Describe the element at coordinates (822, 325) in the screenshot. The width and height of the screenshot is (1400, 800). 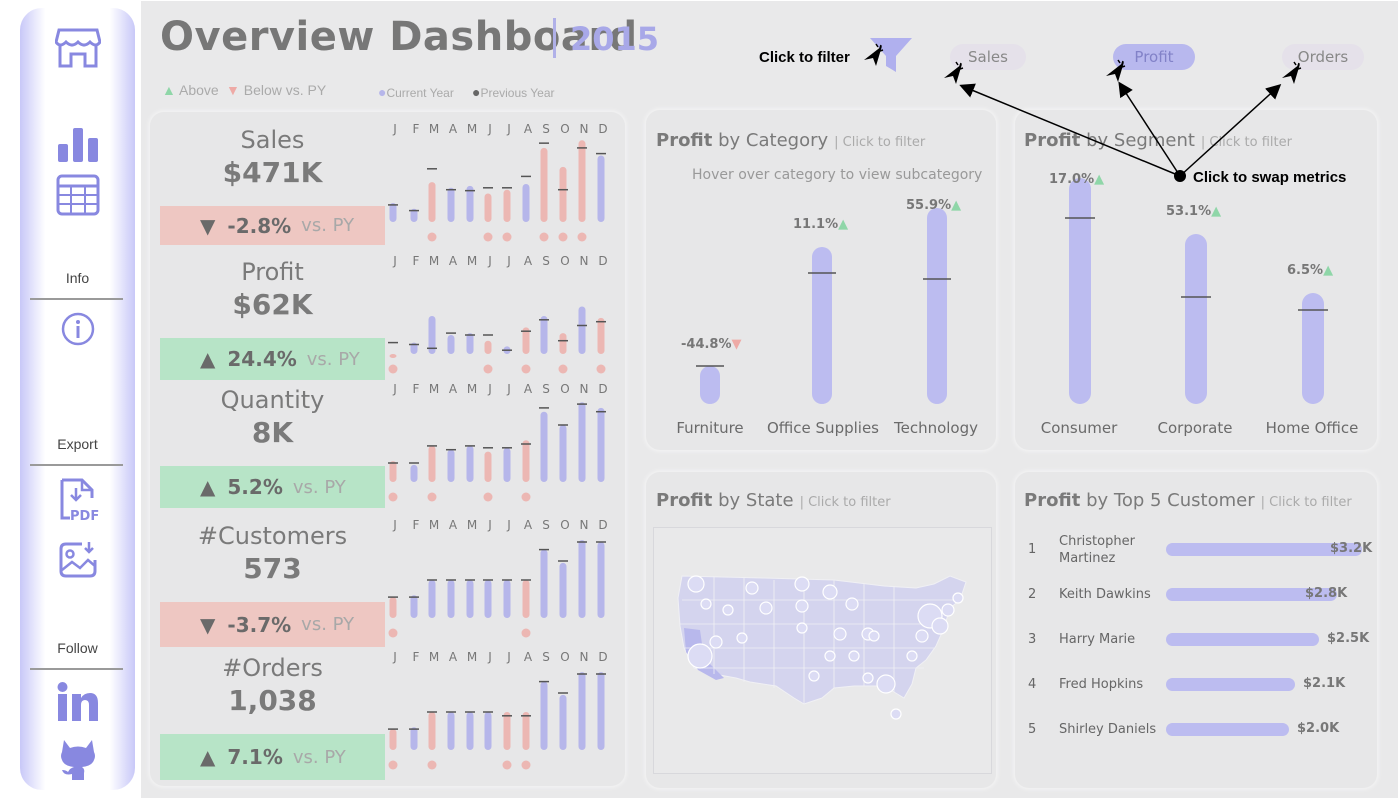
I see `category-bar-office-supplies` at that location.